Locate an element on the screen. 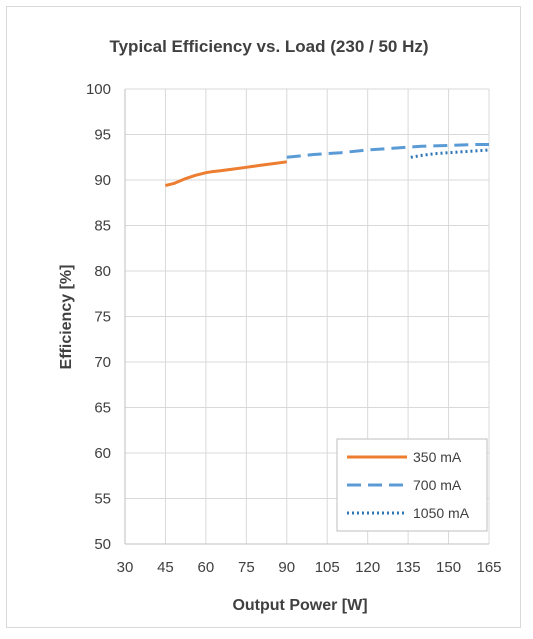  legend: 350 mA 700 mA 1050 mA is located at coordinates (412, 485).